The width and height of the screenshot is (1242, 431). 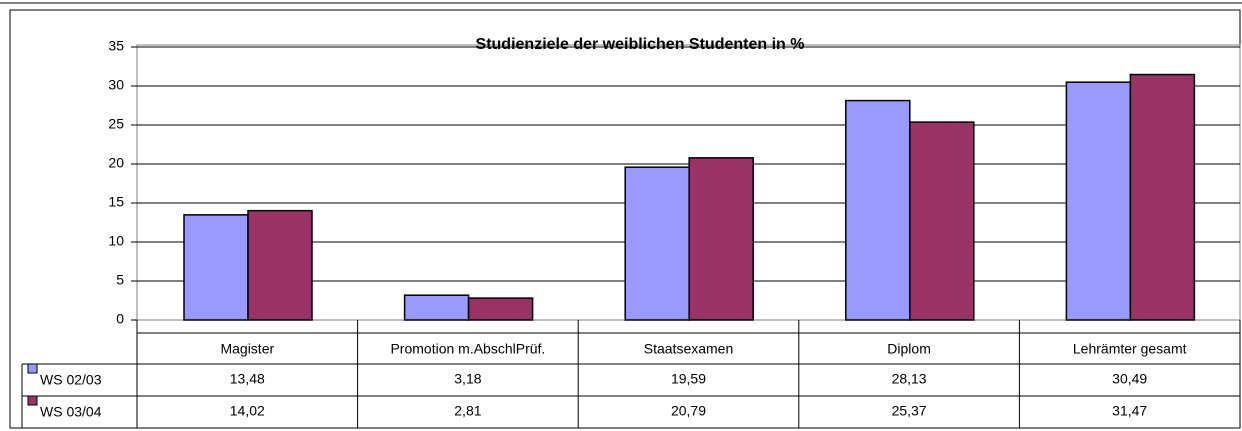 What do you see at coordinates (120, 280) in the screenshot?
I see `y-tick-label: 5` at bounding box center [120, 280].